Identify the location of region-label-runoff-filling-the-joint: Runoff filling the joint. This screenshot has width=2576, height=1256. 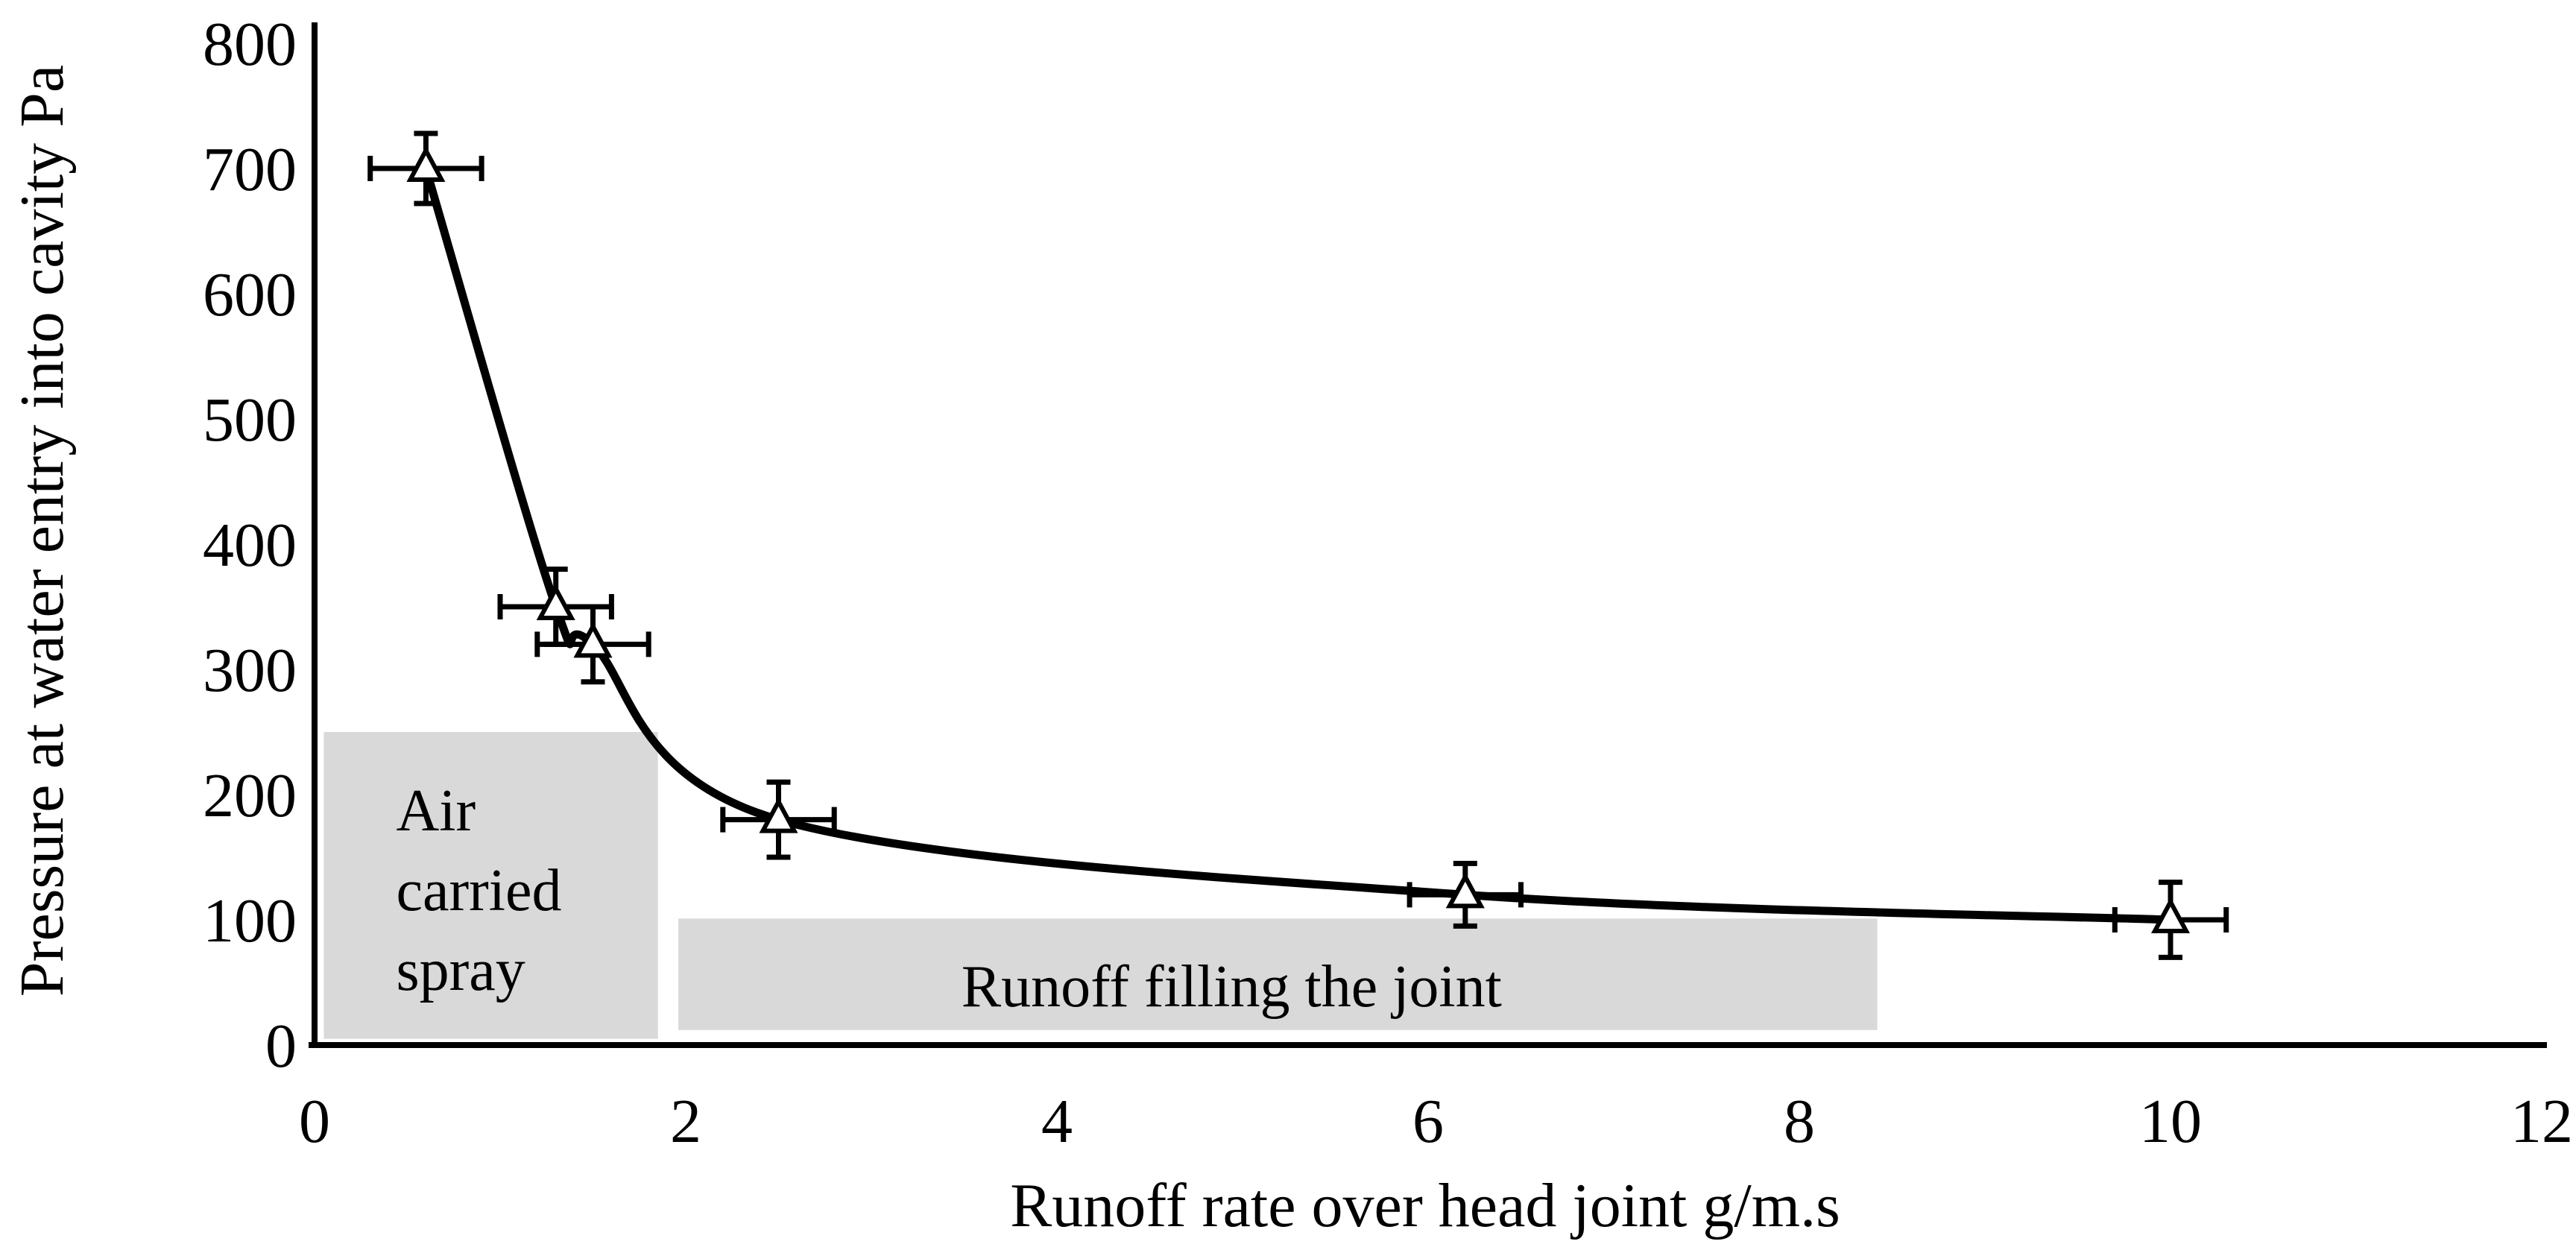
(1232, 987).